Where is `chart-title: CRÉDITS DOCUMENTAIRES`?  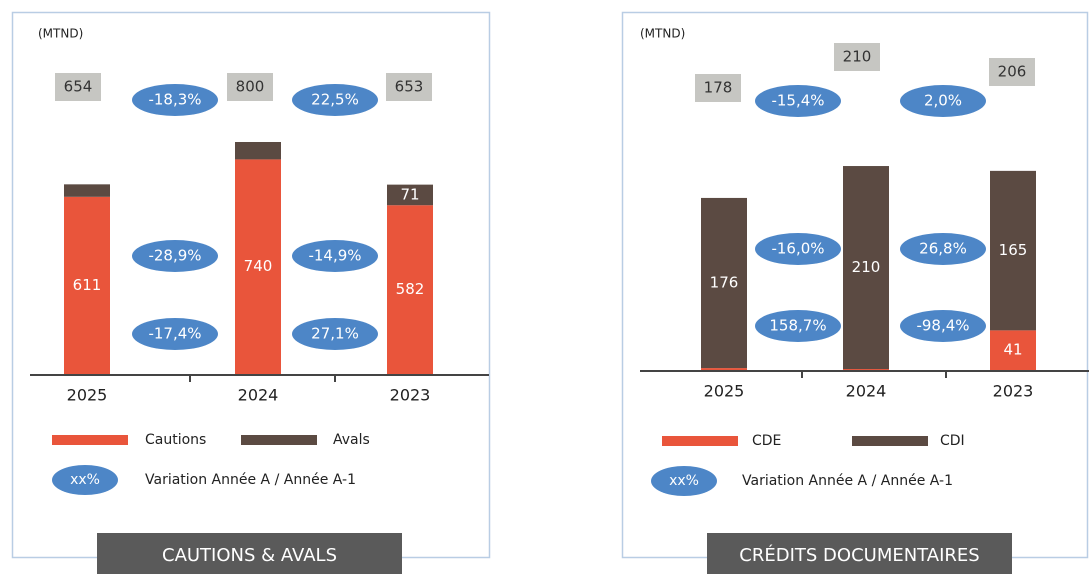 chart-title: CRÉDITS DOCUMENTAIRES is located at coordinates (859, 555).